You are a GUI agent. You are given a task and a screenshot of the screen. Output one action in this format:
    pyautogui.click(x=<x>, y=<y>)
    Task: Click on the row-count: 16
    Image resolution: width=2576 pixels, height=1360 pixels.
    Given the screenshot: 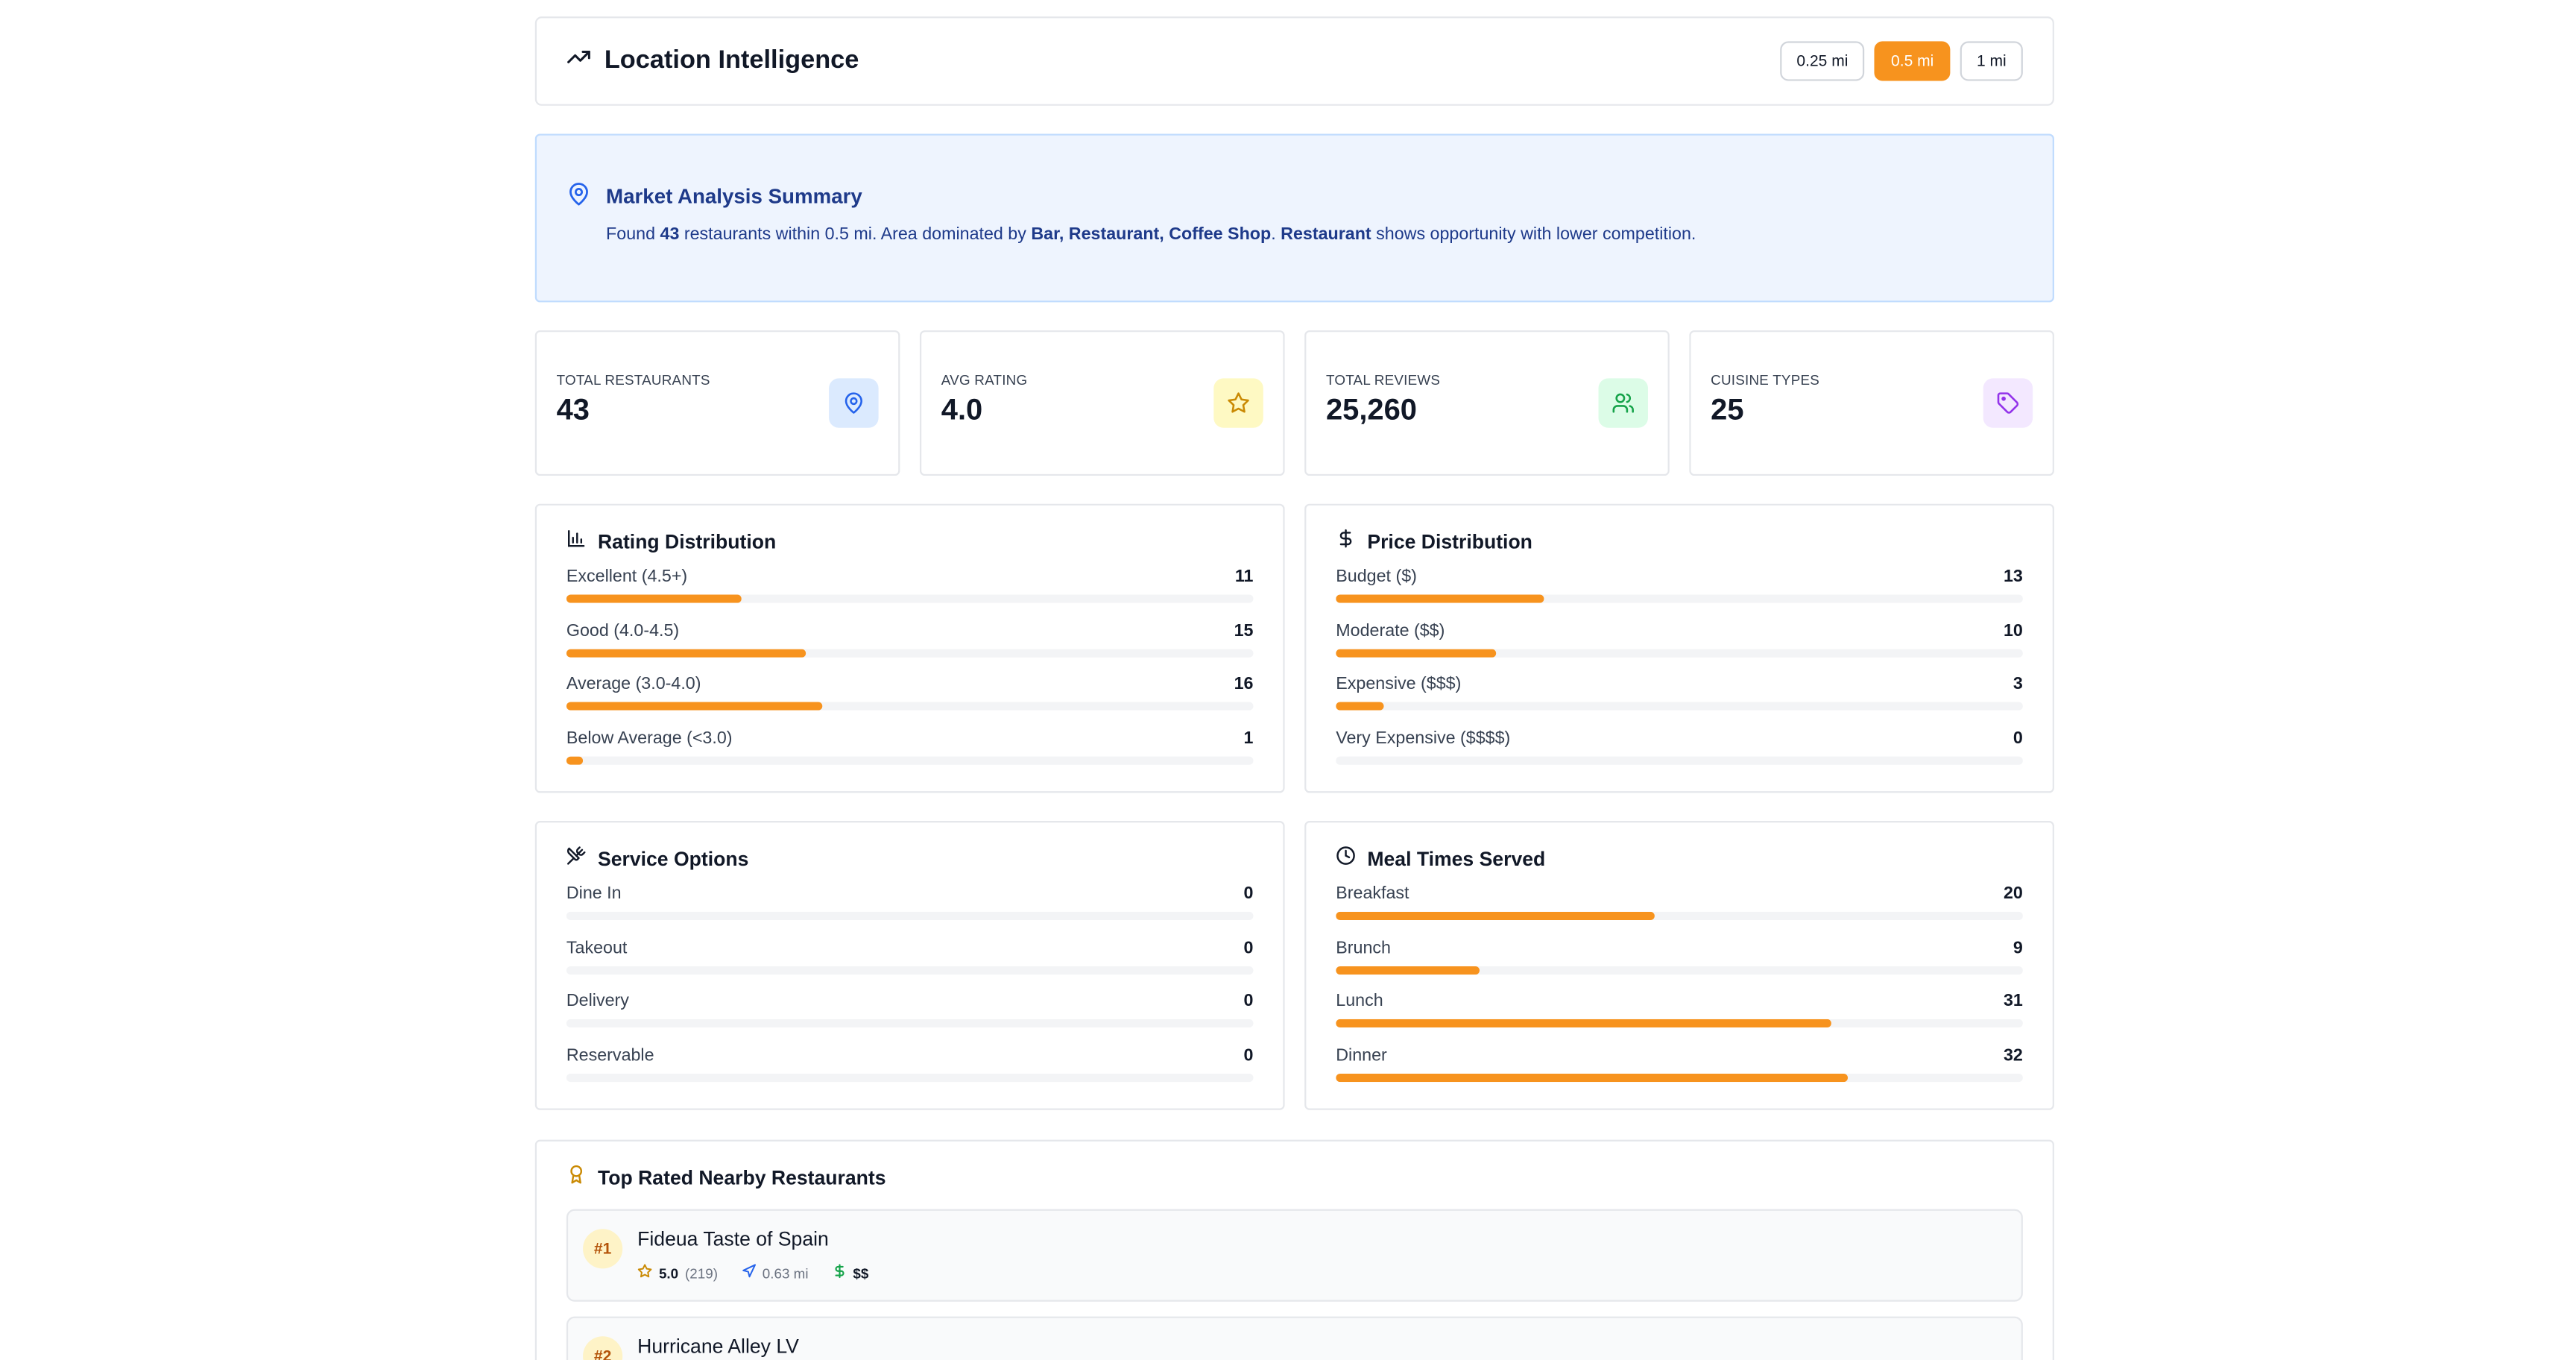 What is the action you would take?
    pyautogui.click(x=1244, y=683)
    